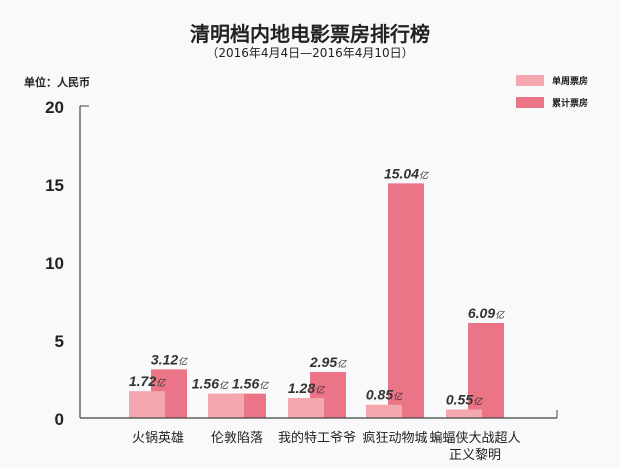  Describe the element at coordinates (475, 455) in the screenshot. I see `x-tick-label: 正义黎明` at that location.